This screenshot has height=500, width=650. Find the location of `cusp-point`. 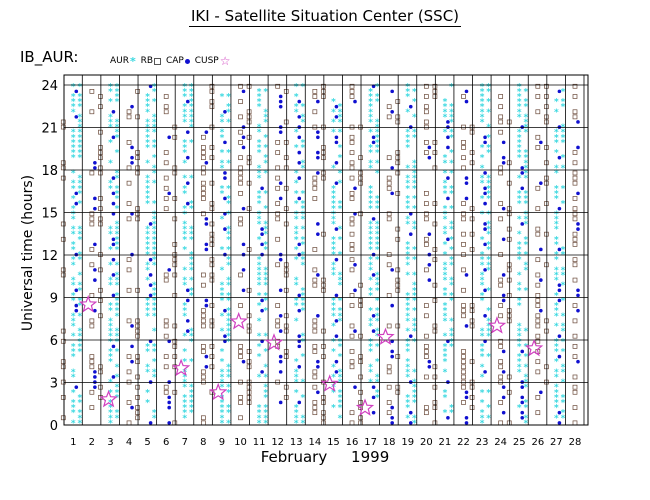

cusp-point is located at coordinates (274, 342).